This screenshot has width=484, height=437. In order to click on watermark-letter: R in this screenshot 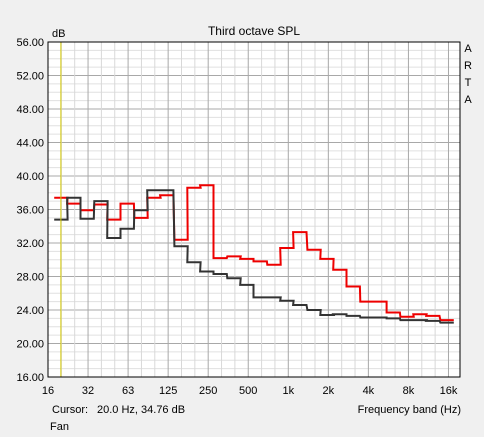, I will do `click(468, 66)`.